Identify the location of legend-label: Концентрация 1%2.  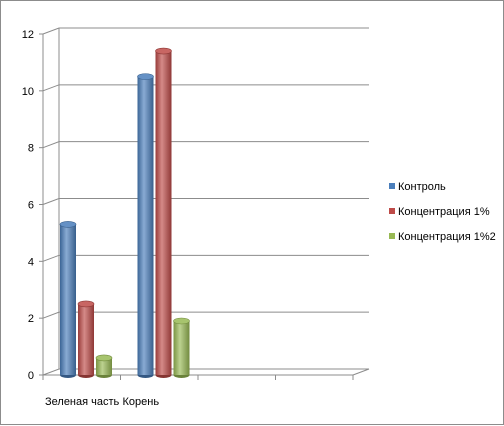
(447, 237).